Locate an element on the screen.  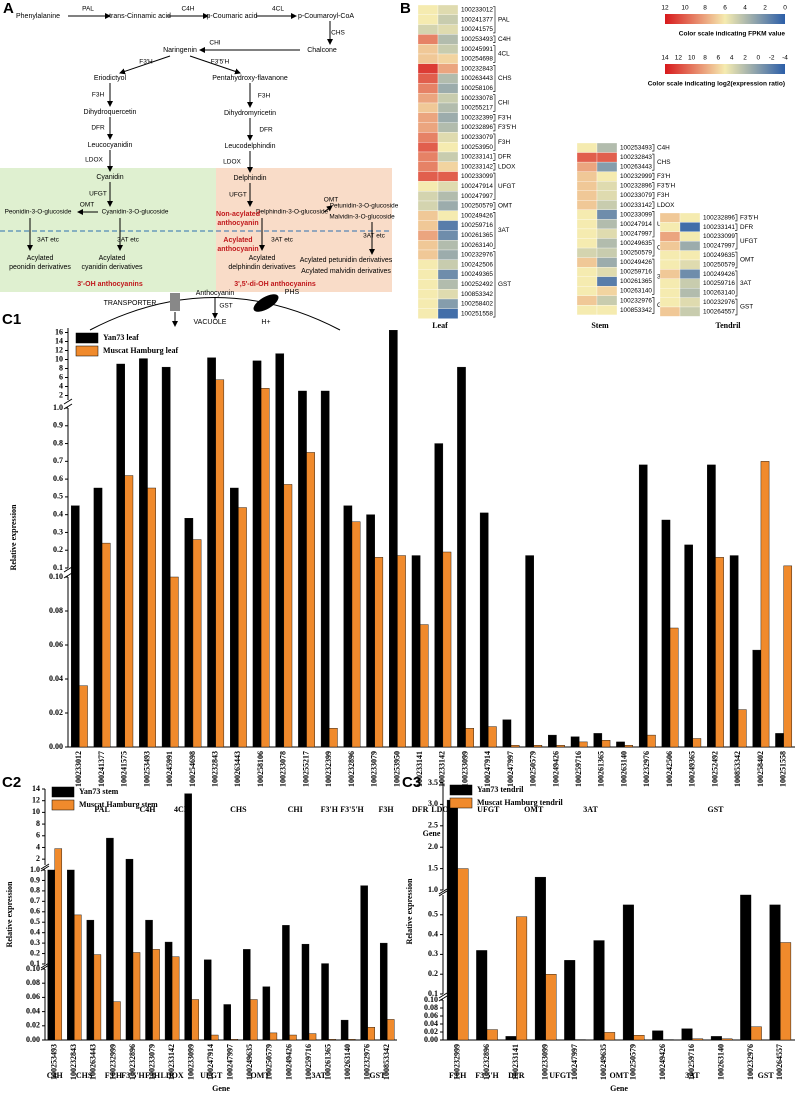
y-tick-label: 0.04 is located at coordinates (33, 1010).